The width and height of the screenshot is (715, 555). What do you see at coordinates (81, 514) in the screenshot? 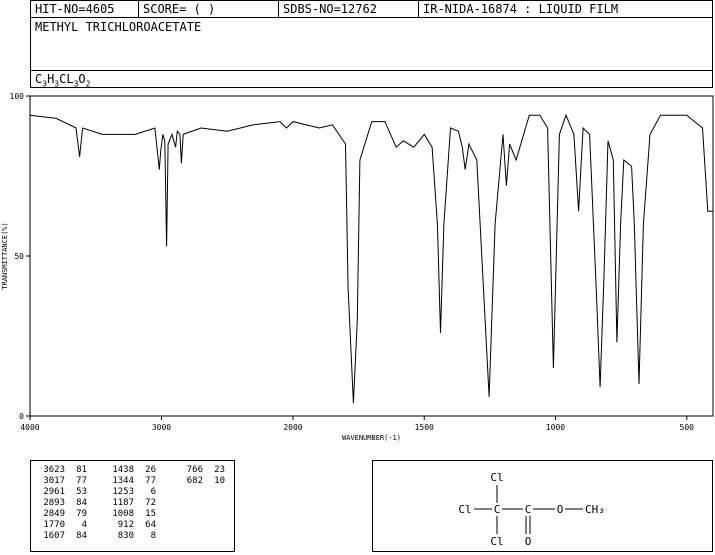
I see `peak-transmittance: 79` at bounding box center [81, 514].